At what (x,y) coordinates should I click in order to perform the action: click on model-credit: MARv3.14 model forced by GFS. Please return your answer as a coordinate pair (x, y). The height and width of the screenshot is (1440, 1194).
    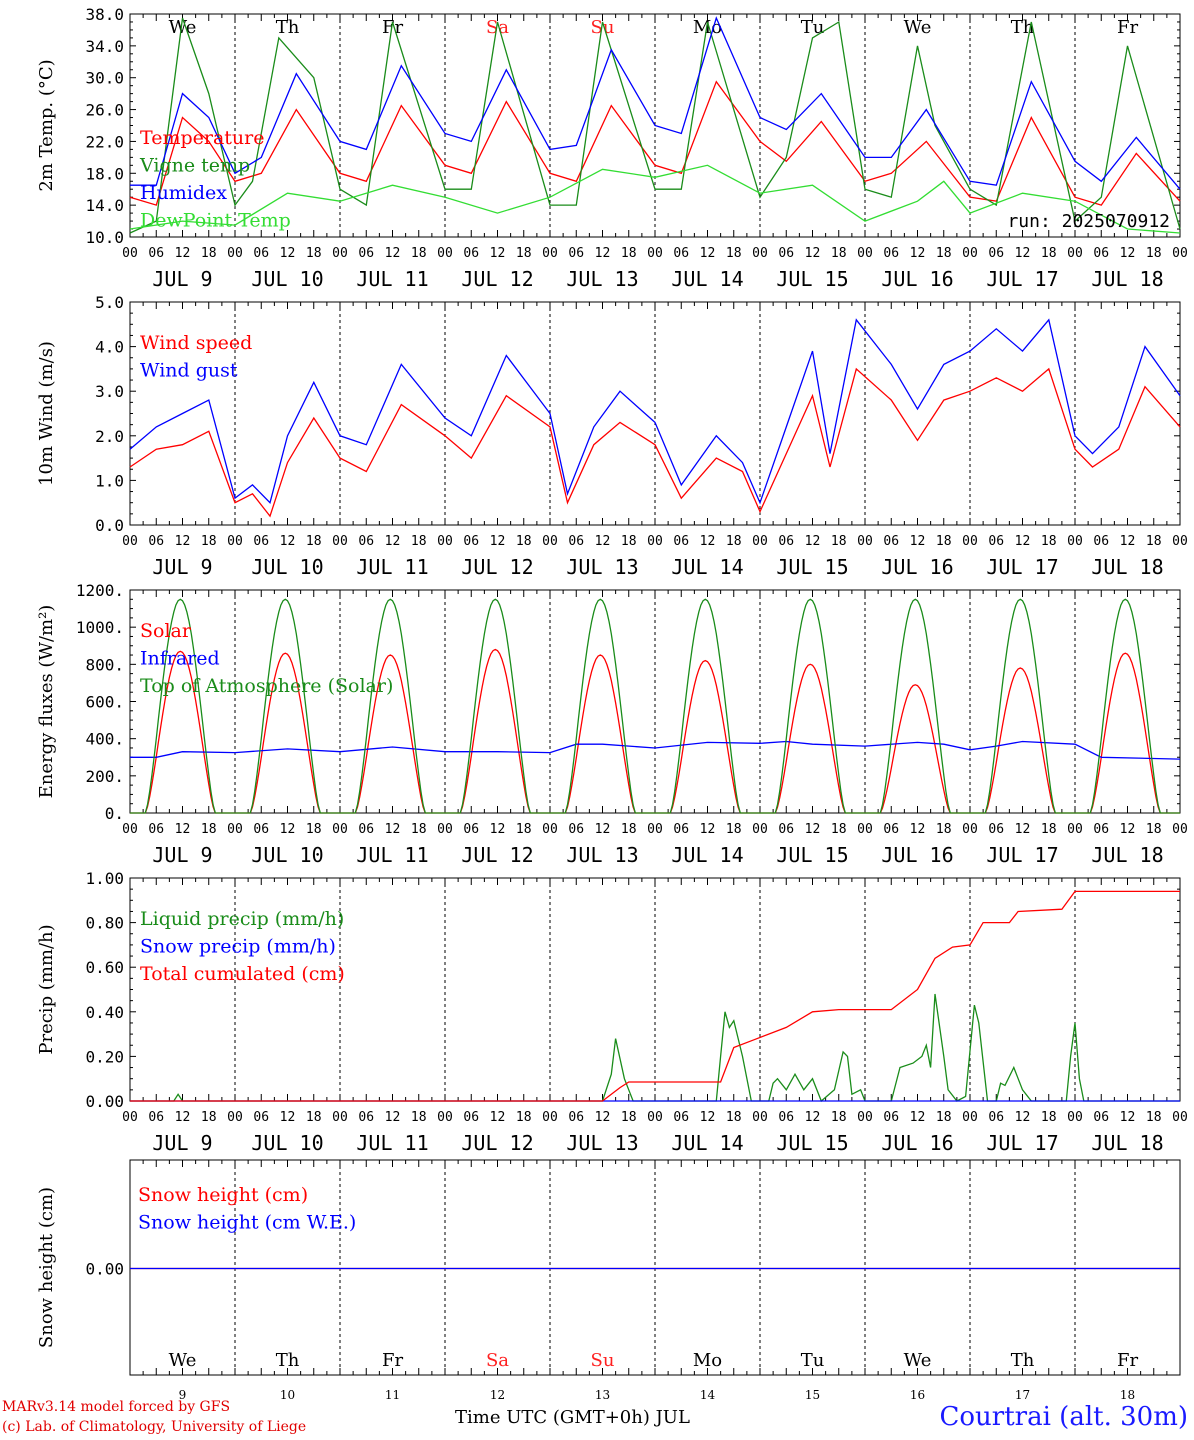
    Looking at the image, I should click on (116, 1407).